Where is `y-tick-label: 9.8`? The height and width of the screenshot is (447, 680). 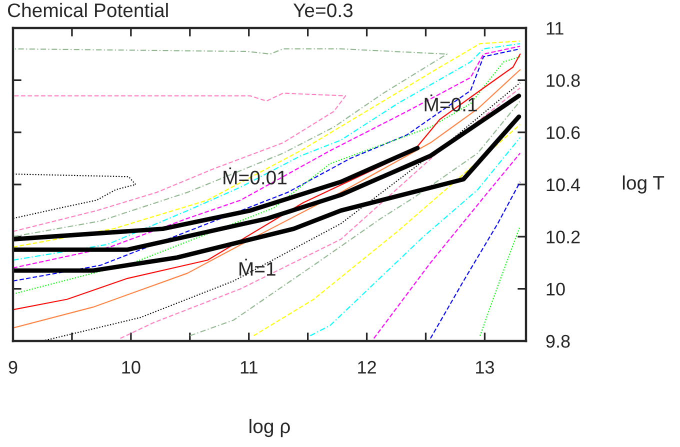
y-tick-label: 9.8 is located at coordinates (558, 341).